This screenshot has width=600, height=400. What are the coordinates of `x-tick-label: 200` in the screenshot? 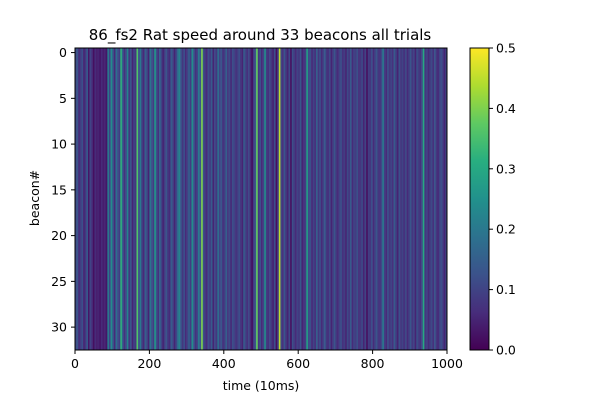 It's located at (149, 363).